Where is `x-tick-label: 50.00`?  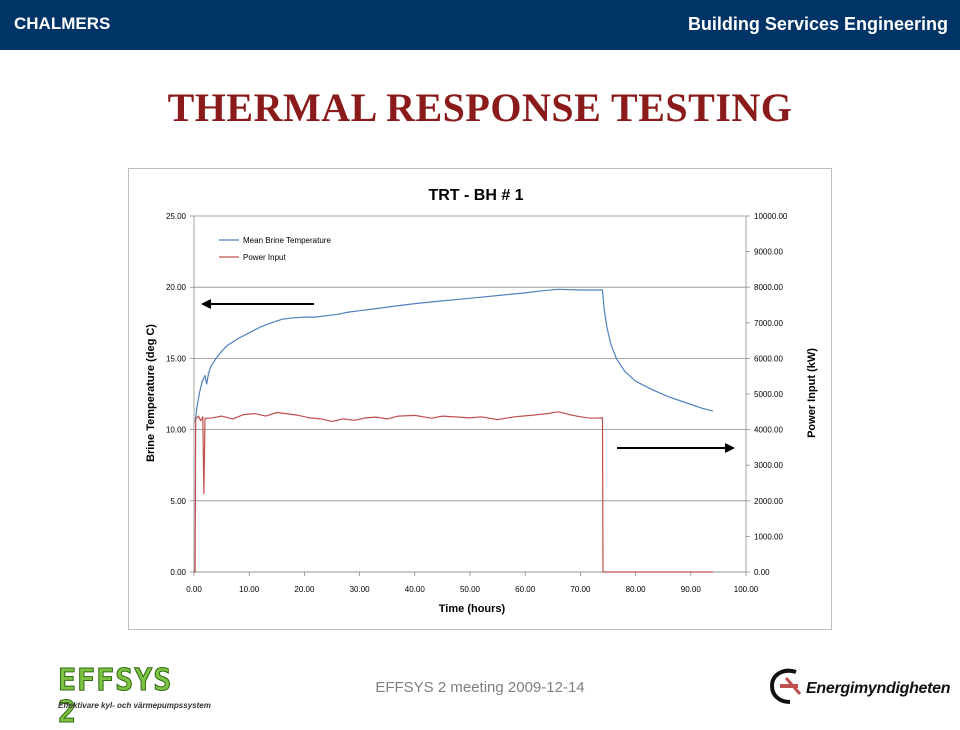
x-tick-label: 50.00 is located at coordinates (470, 589).